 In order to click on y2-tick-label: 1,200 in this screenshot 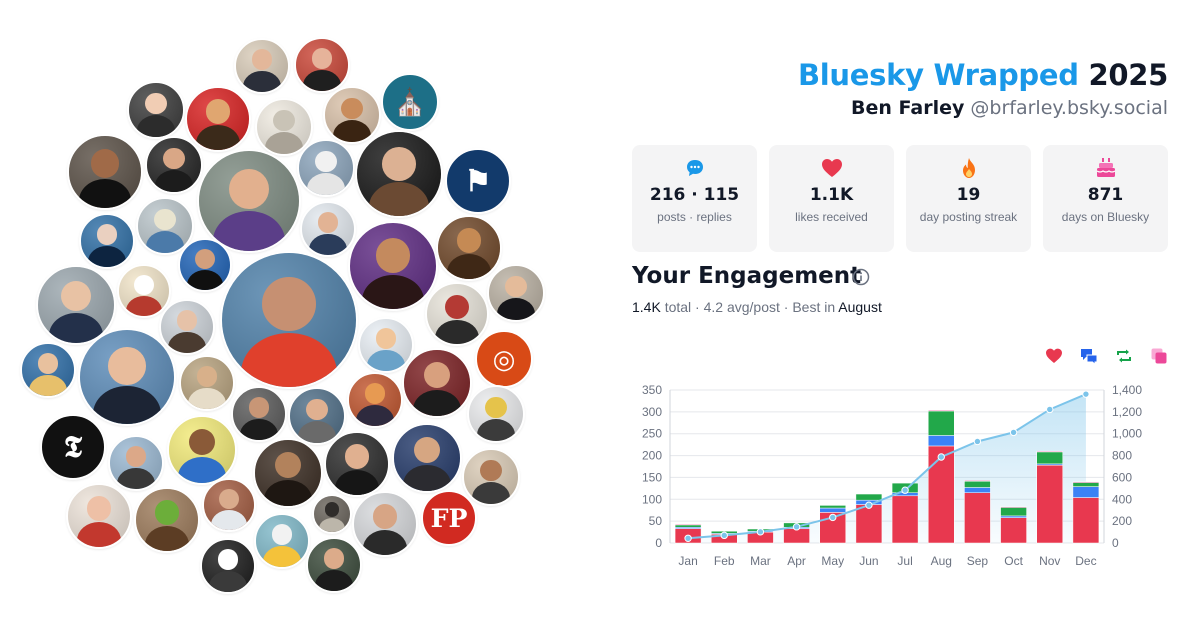, I will do `click(1127, 412)`.